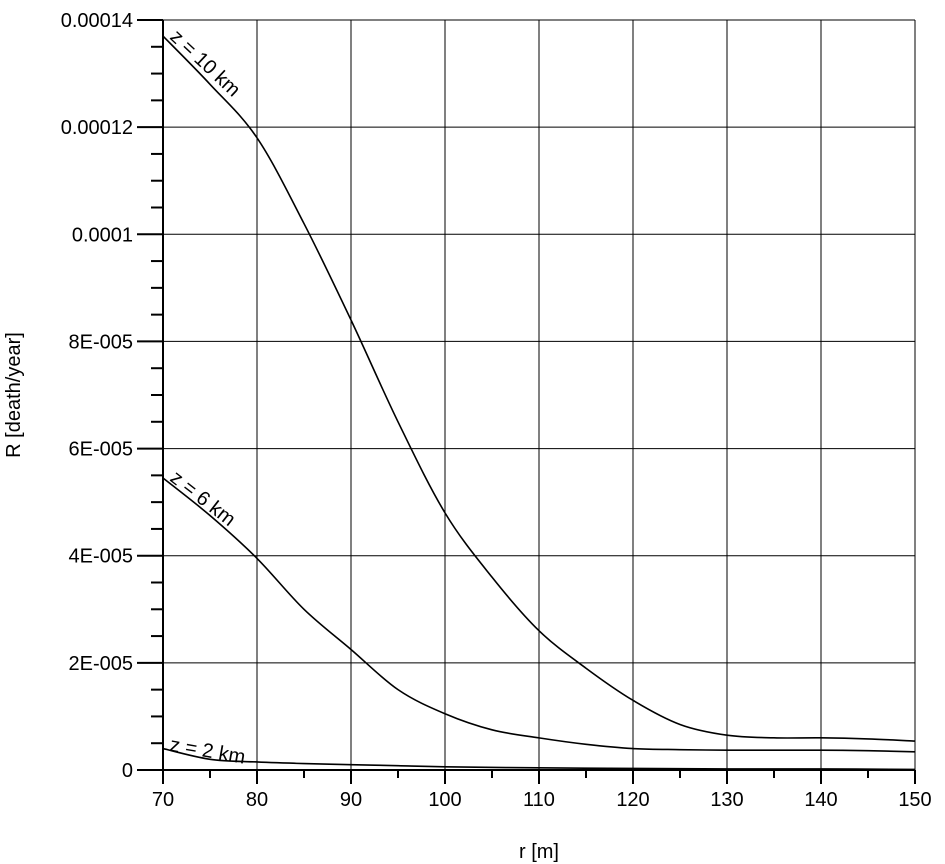  What do you see at coordinates (444, 800) in the screenshot?
I see `x-tick-label: 100` at bounding box center [444, 800].